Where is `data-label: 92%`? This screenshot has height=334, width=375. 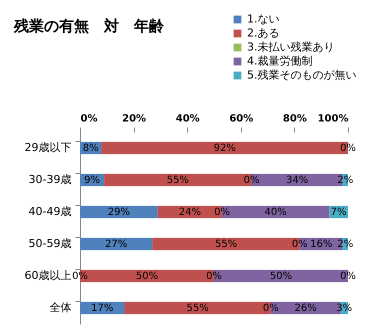 data-label: 92% is located at coordinates (225, 148).